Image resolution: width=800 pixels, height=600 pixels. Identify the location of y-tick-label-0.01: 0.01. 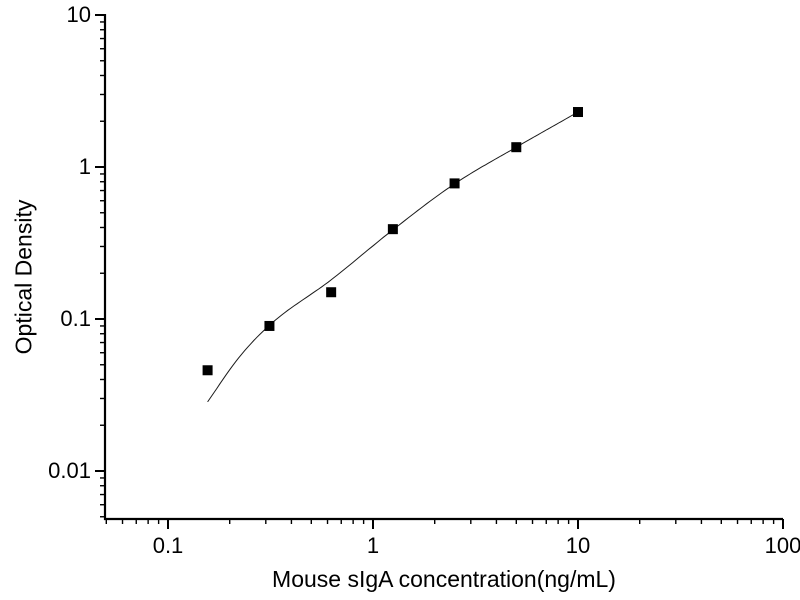
(69, 470).